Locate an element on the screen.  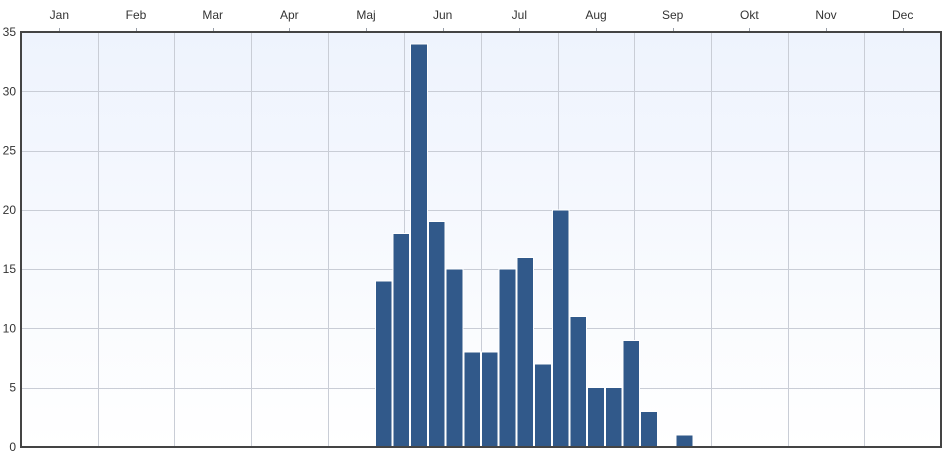
month-label-nov: Nov is located at coordinates (825, 15).